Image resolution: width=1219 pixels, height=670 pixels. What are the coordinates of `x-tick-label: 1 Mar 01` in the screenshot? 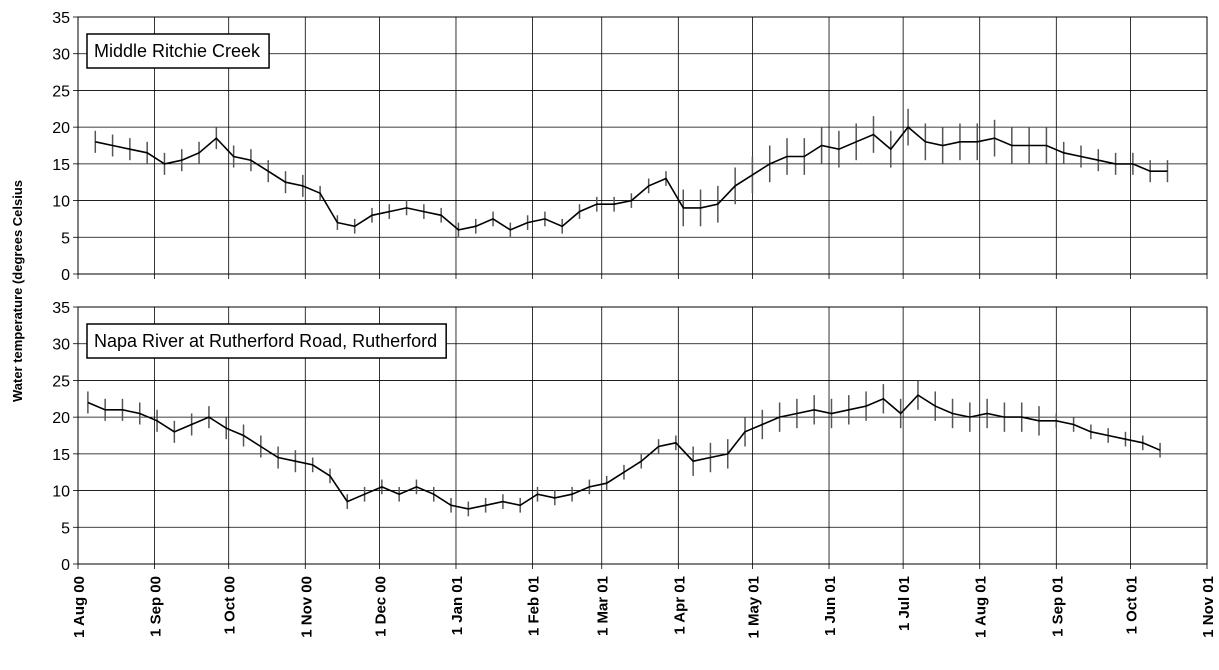 It's located at (603, 606).